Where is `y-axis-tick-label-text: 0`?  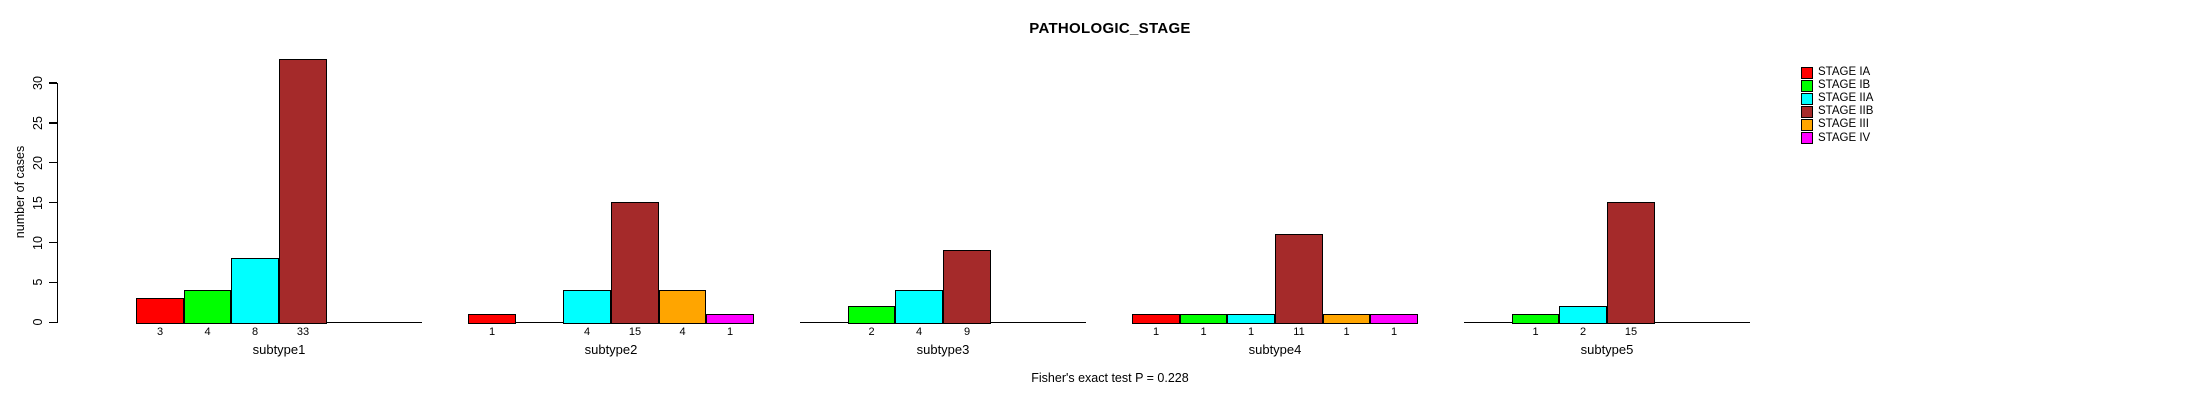 y-axis-tick-label-text: 0 is located at coordinates (38, 322).